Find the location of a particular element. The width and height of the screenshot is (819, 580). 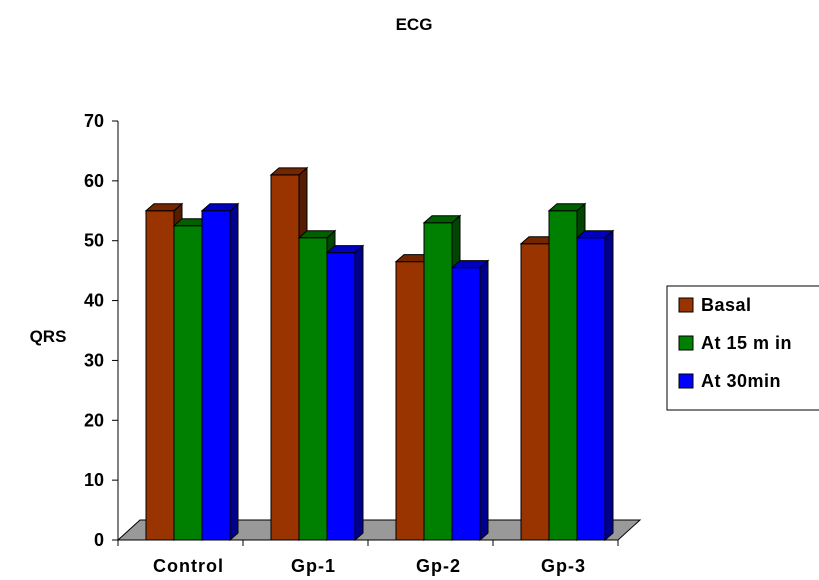

legend: Basal At 15 m in At 30min is located at coordinates (742, 348).